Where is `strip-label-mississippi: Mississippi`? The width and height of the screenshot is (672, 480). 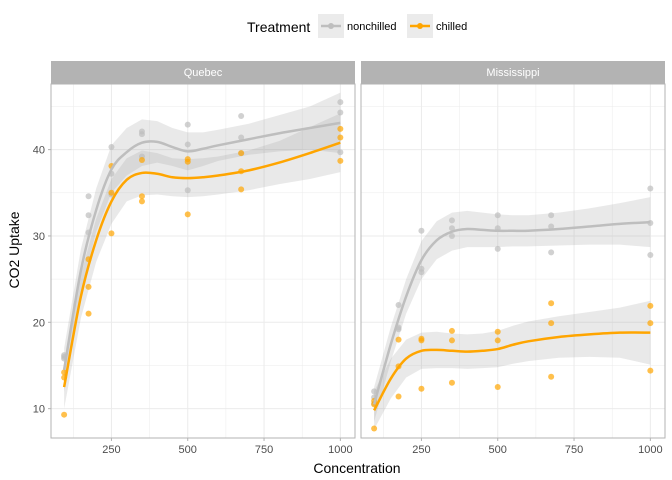
strip-label-mississippi: Mississippi is located at coordinates (512, 73).